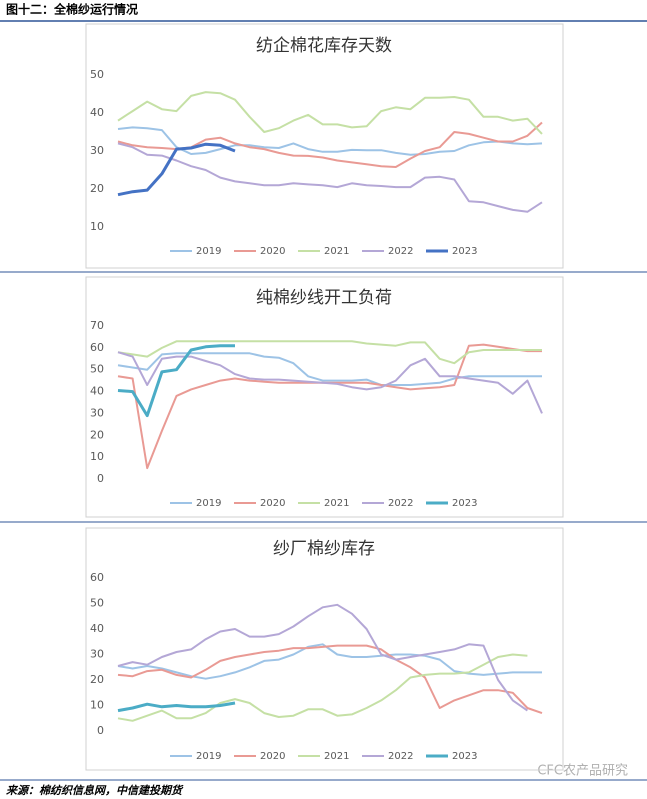 Image resolution: width=647 pixels, height=799 pixels. I want to click on source-note: 来源：棉纺织信息网，中信建投期货, so click(95, 790).